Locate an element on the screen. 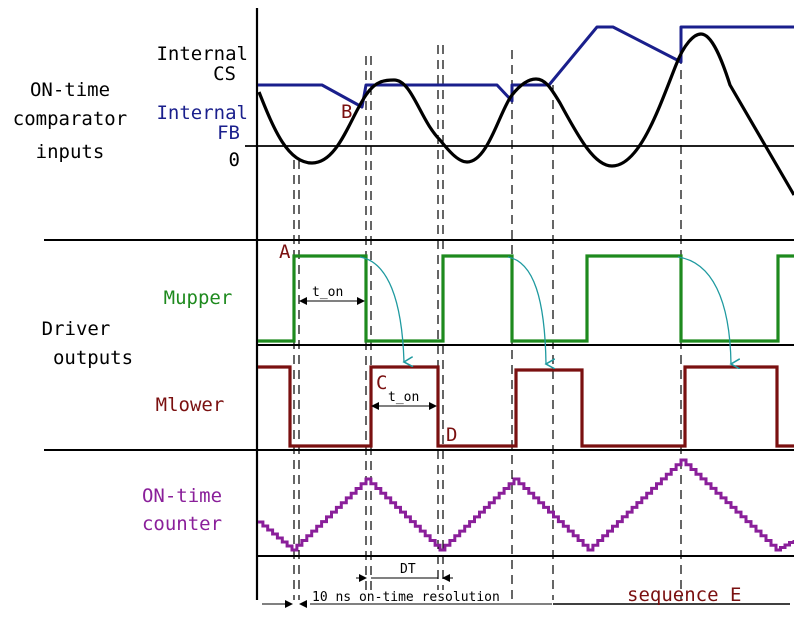 This screenshot has height=617, width=794. point-d-label: D is located at coordinates (451, 435).